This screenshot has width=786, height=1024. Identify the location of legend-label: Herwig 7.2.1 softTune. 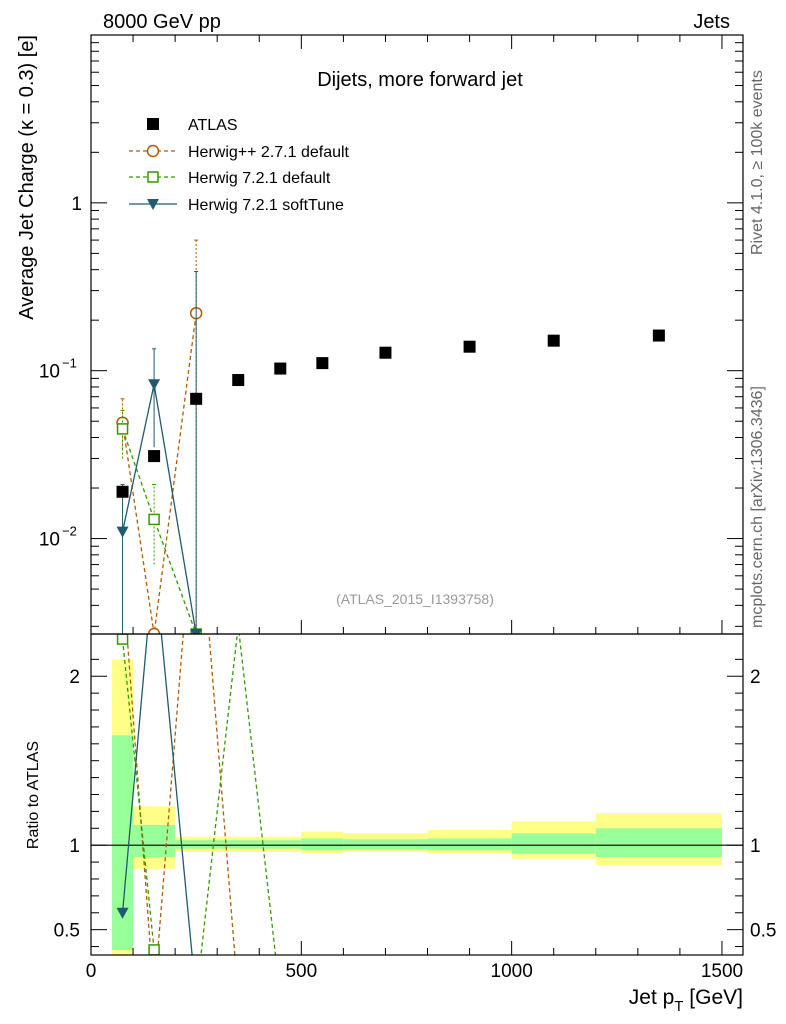
(266, 205).